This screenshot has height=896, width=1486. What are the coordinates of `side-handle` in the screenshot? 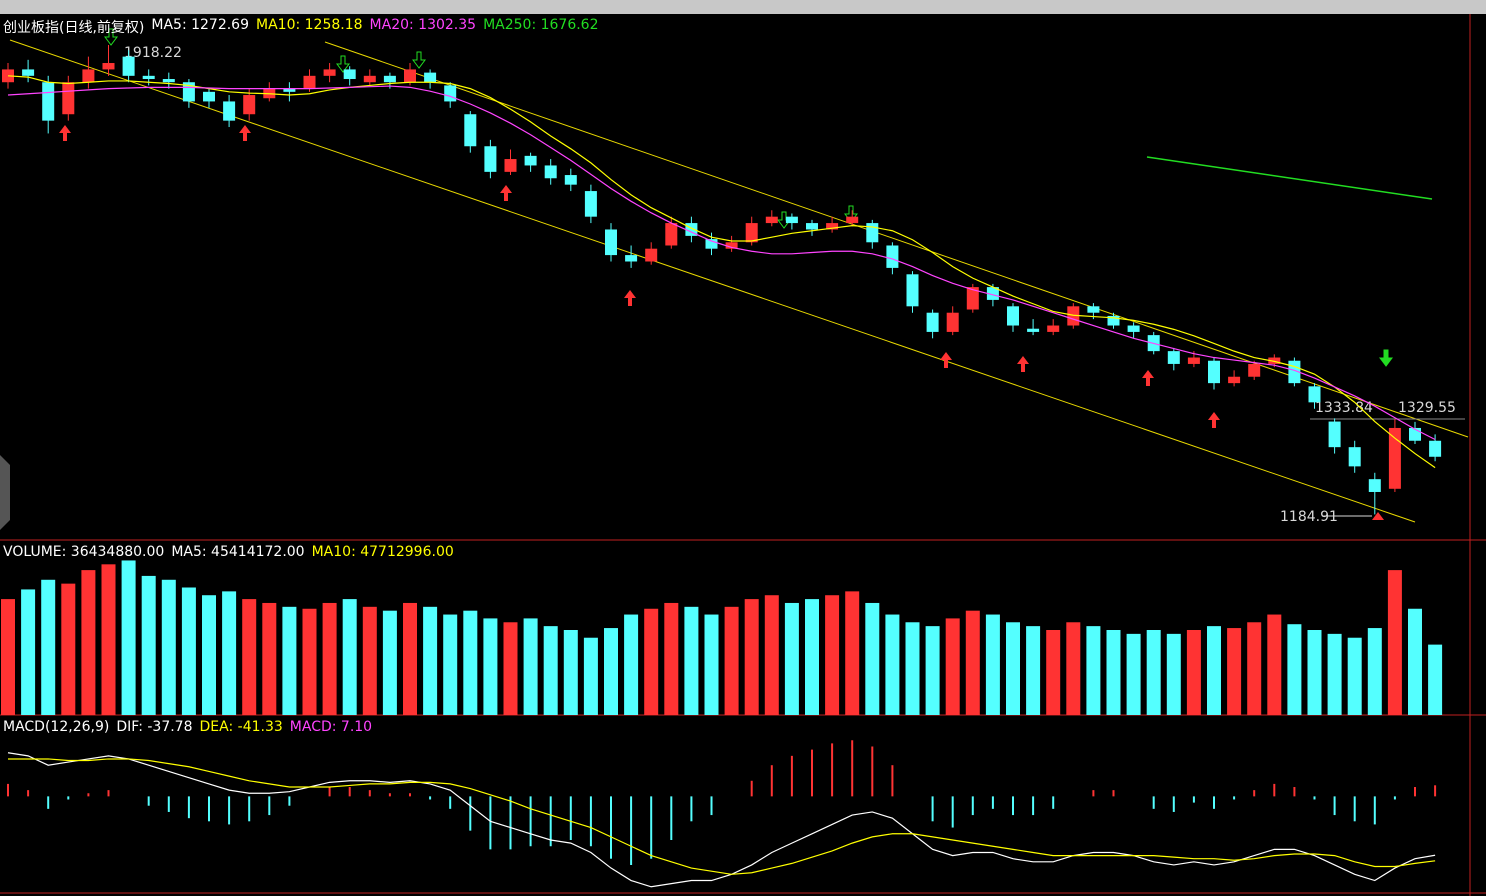 It's located at (5, 492).